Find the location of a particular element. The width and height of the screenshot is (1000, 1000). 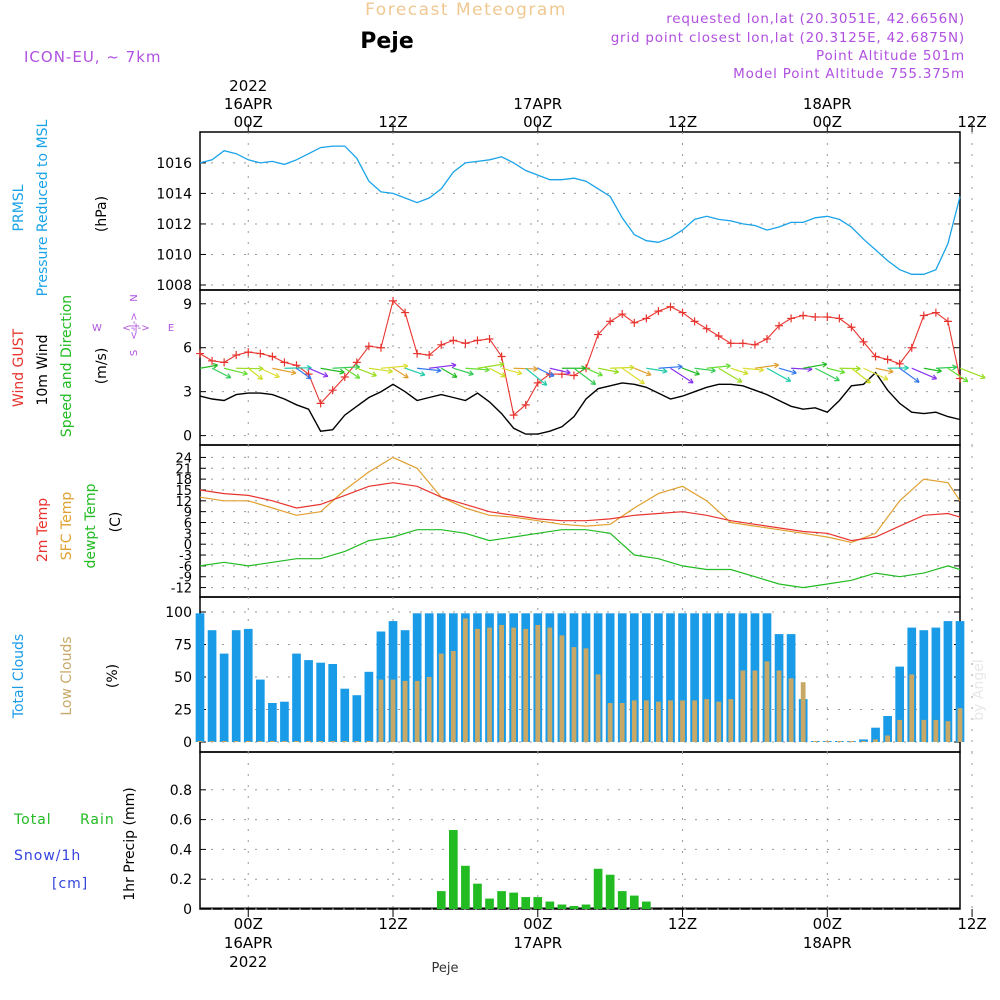

compass-north: N is located at coordinates (134, 297).